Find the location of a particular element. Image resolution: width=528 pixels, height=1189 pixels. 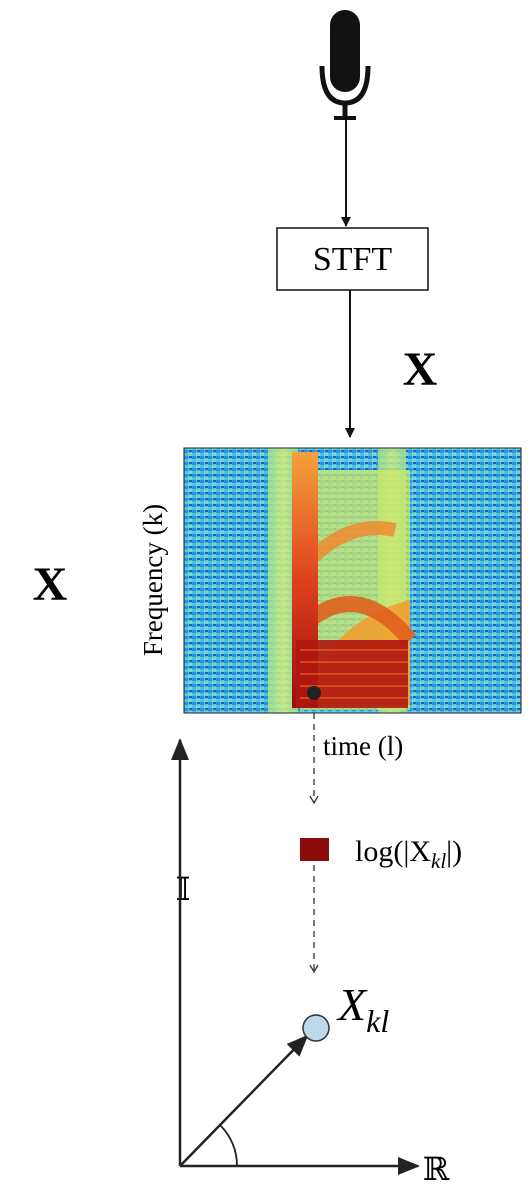

real-axis-label: ℝ is located at coordinates (436, 1169).